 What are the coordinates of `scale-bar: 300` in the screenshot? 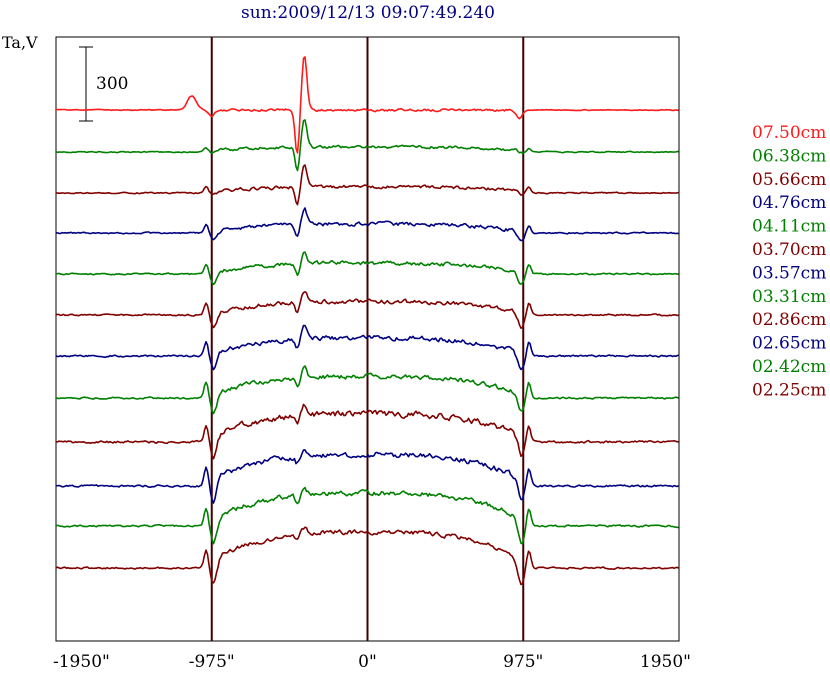 It's located at (103, 84).